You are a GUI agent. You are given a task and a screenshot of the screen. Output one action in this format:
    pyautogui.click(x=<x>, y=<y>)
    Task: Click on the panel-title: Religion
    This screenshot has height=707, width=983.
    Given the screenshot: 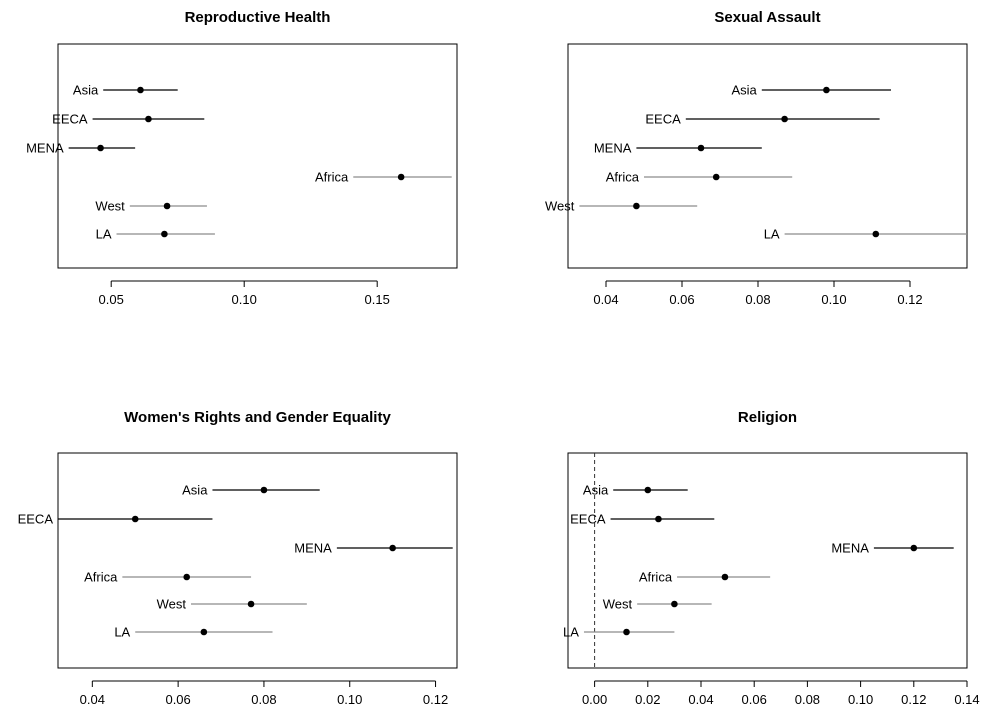 What is the action you would take?
    pyautogui.click(x=767, y=417)
    